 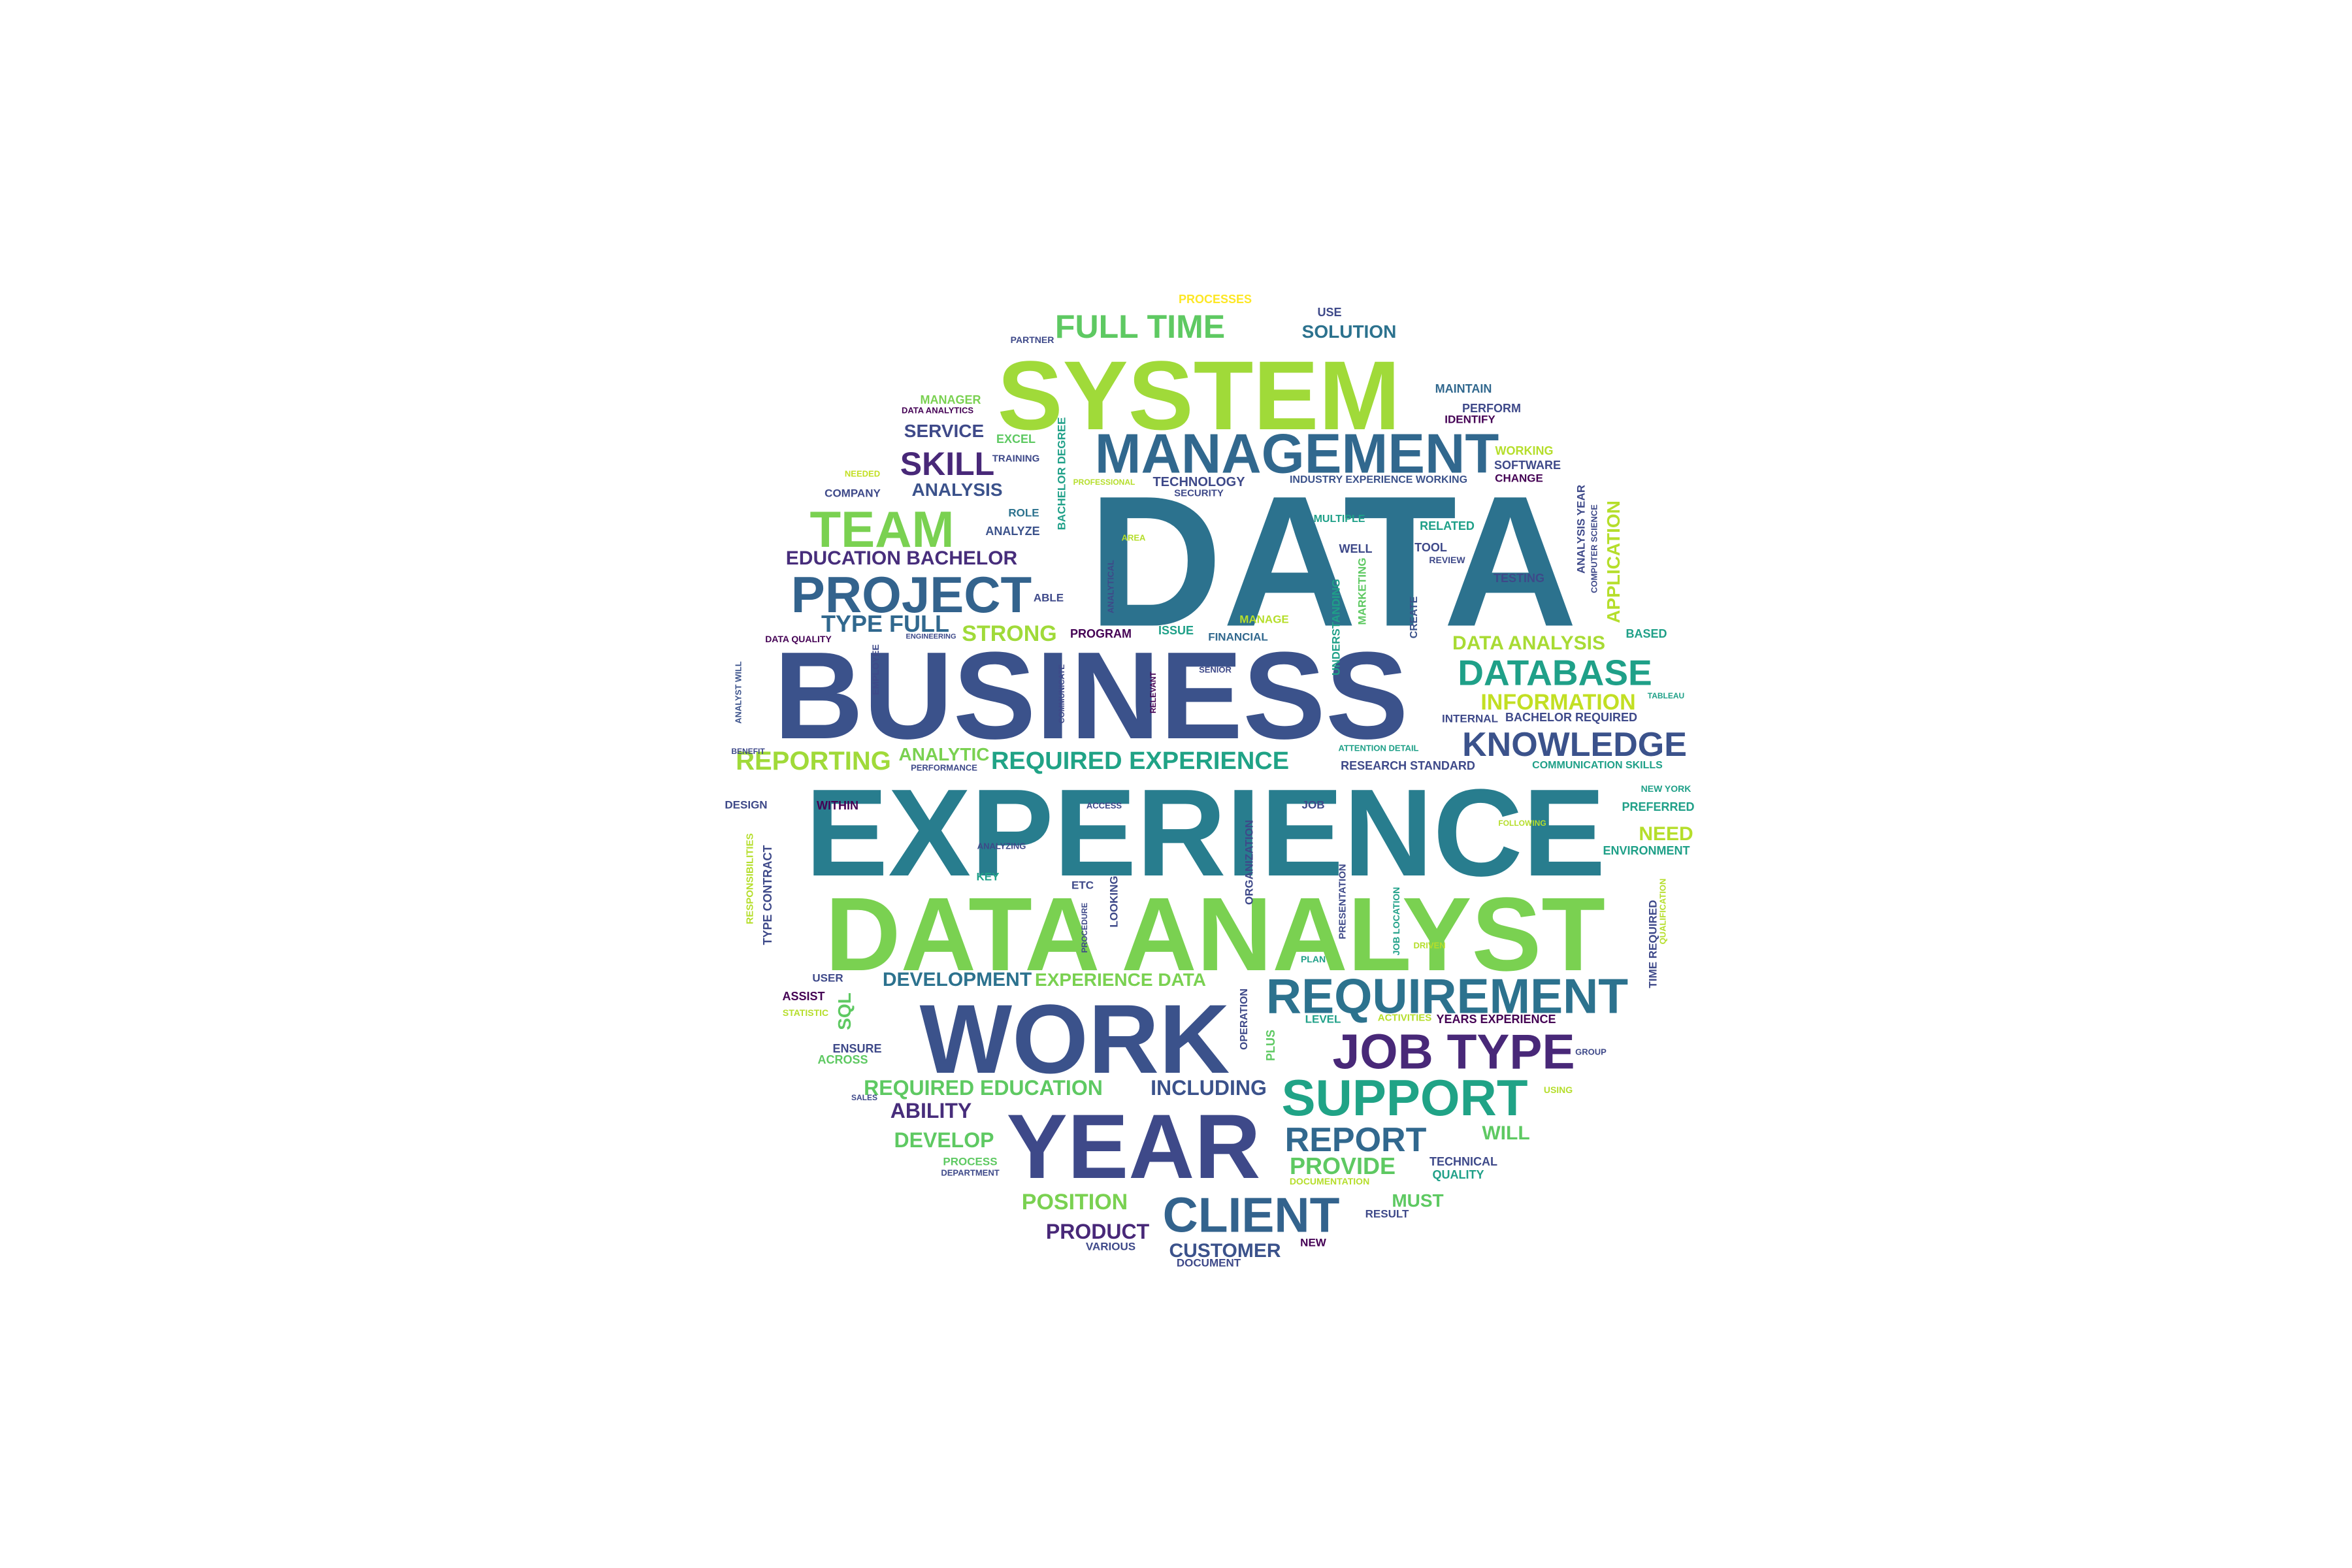 I want to click on cloud-word: PROFESSIONAL, so click(x=1104, y=482).